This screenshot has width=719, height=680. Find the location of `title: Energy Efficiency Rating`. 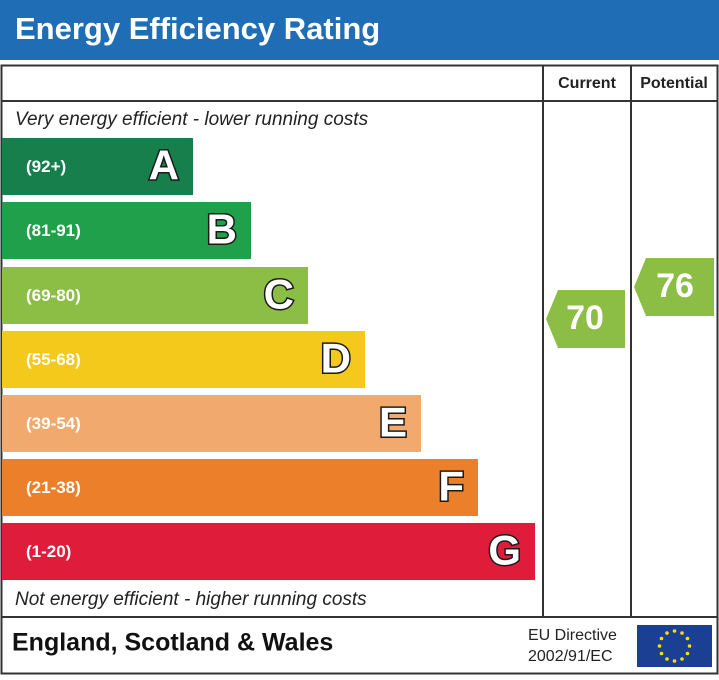

title: Energy Efficiency Rating is located at coordinates (197, 28).